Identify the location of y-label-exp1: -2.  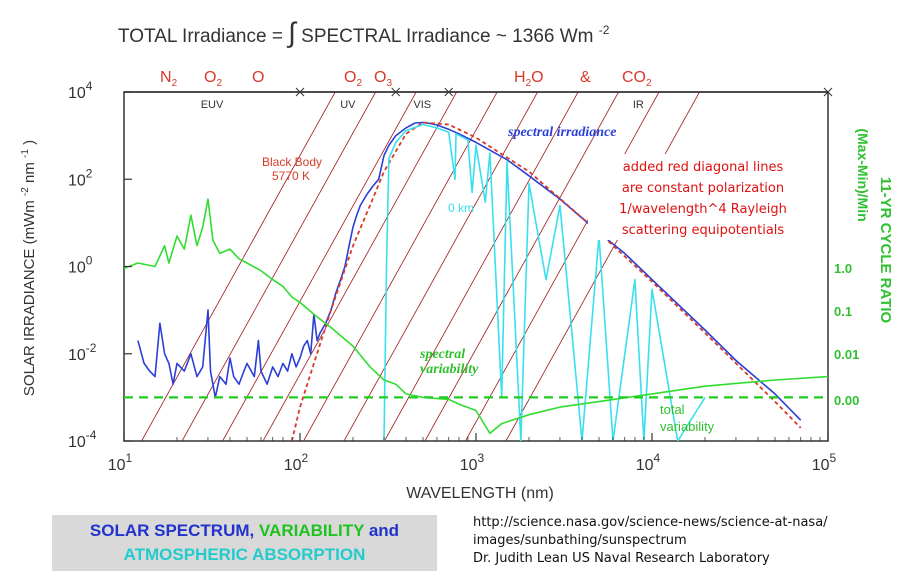
(25, 191).